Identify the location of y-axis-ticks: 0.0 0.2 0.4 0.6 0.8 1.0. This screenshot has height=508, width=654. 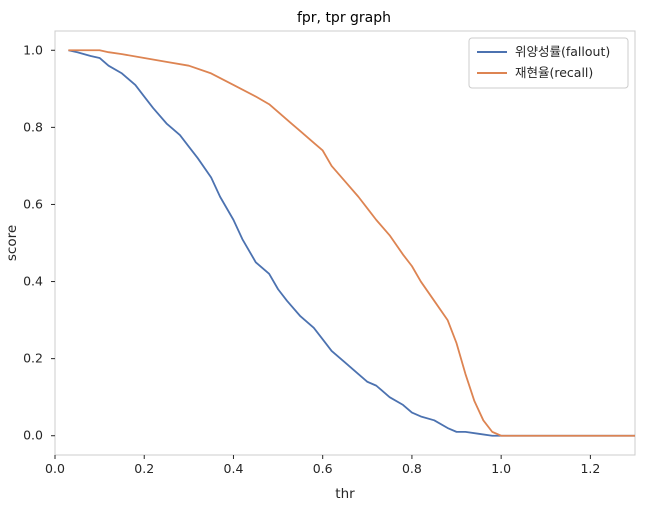
(39, 242).